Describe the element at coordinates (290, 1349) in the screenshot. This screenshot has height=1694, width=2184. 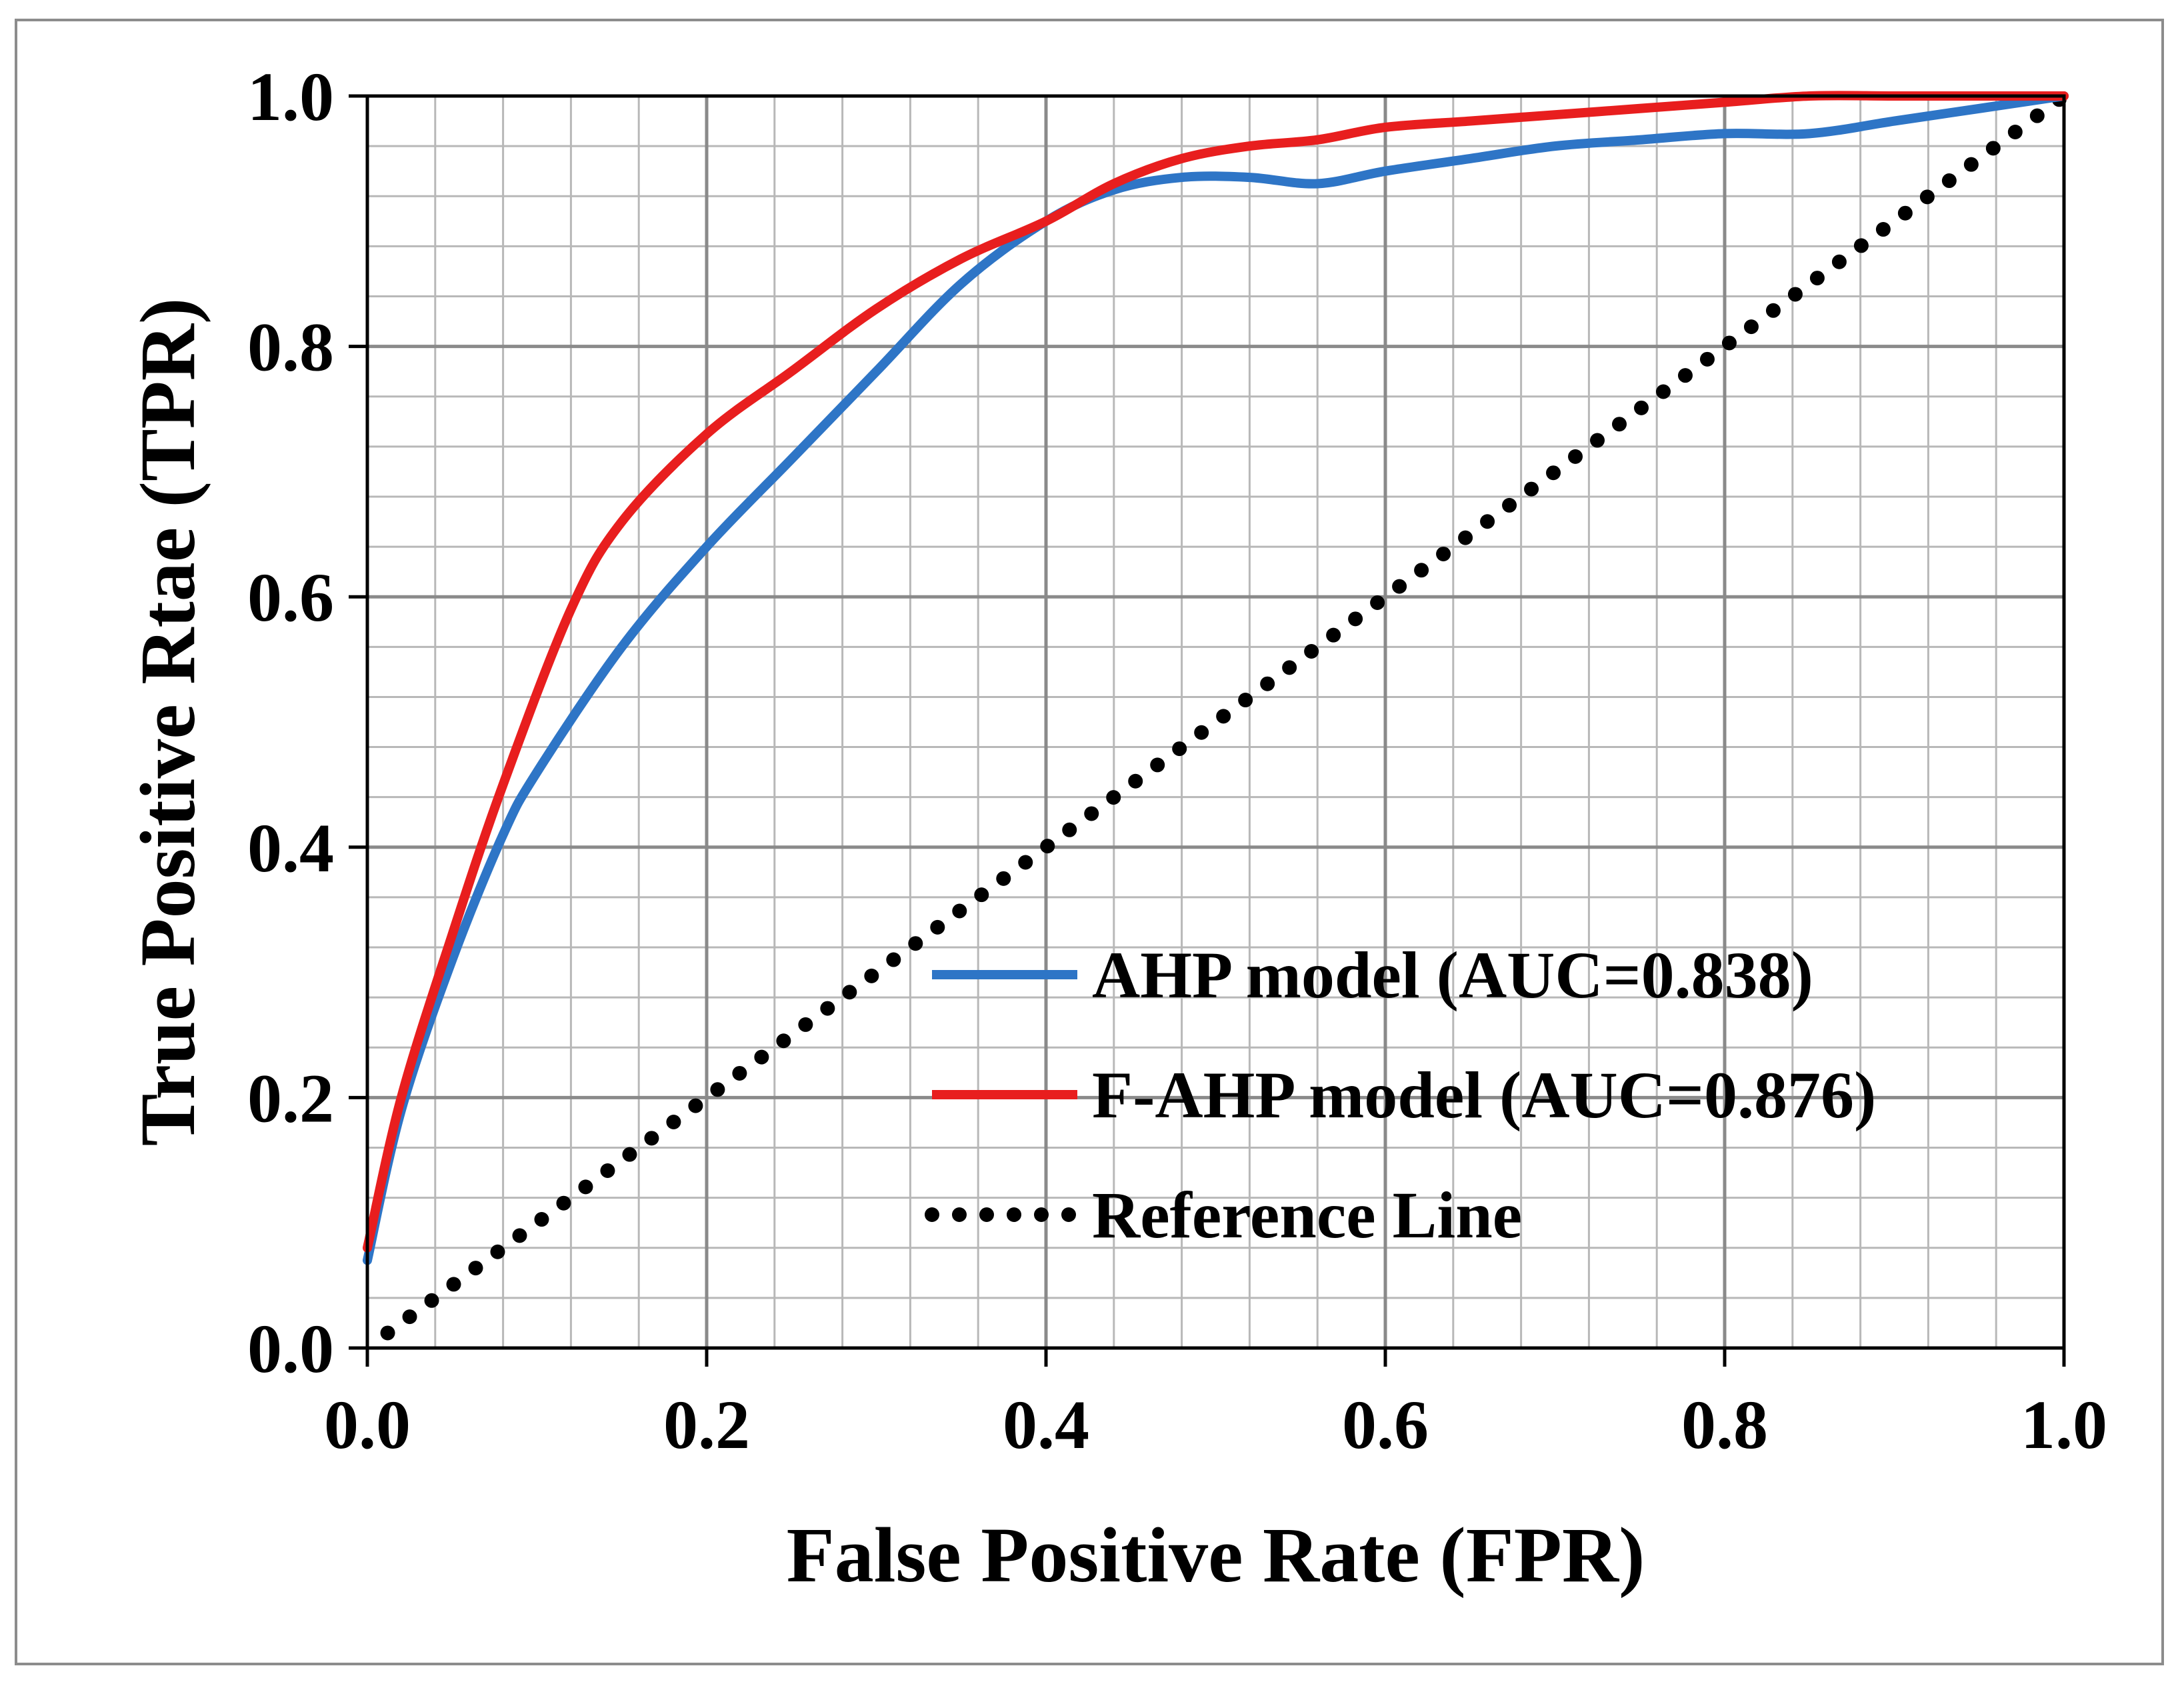
I see `y-tick-label: 0.0` at that location.